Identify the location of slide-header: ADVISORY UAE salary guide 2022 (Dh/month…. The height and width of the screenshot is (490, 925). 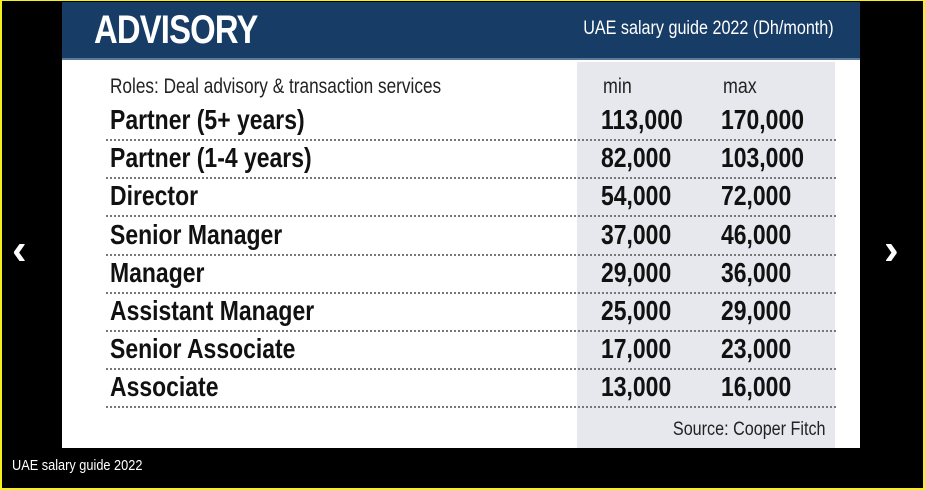
(461, 31).